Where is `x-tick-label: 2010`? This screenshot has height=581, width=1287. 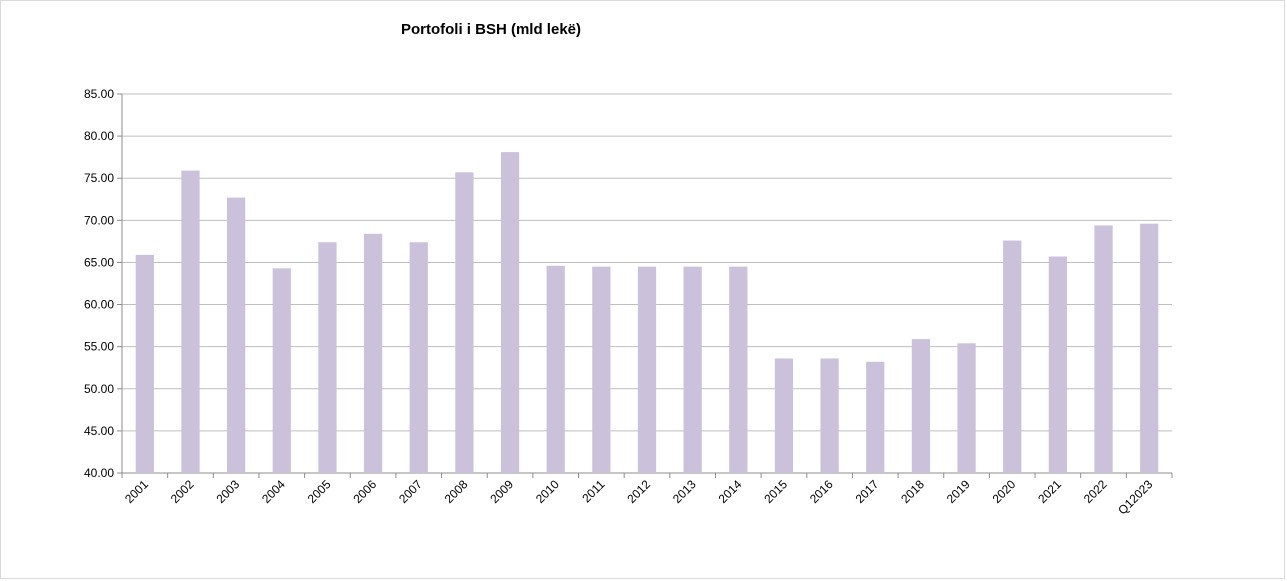 x-tick-label: 2010 is located at coordinates (547, 491).